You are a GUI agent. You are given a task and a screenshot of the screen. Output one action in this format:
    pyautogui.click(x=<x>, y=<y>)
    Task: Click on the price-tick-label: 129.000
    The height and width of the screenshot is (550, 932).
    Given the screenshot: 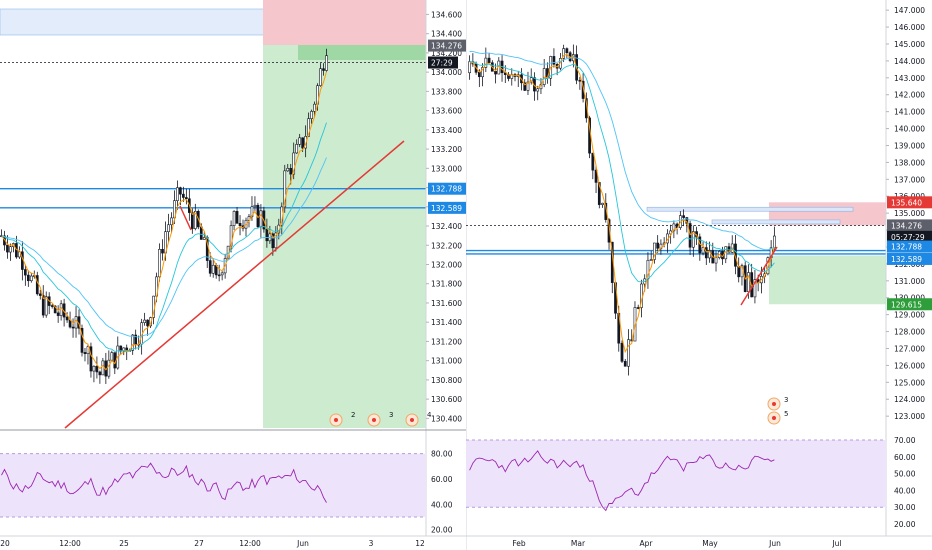 What is the action you would take?
    pyautogui.click(x=909, y=315)
    